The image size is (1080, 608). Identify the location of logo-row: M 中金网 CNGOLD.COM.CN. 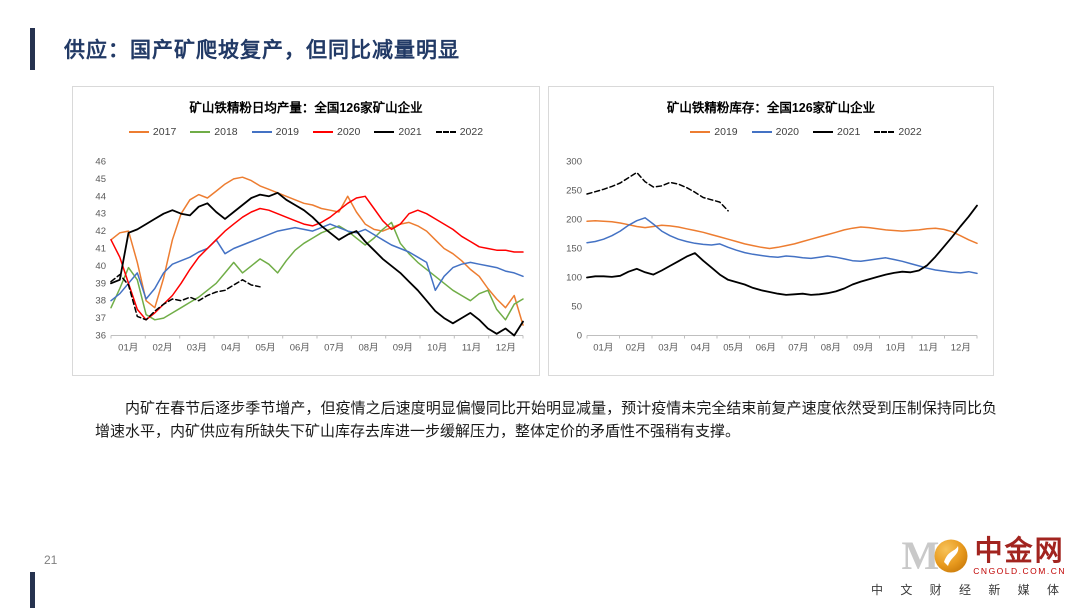
(984, 556).